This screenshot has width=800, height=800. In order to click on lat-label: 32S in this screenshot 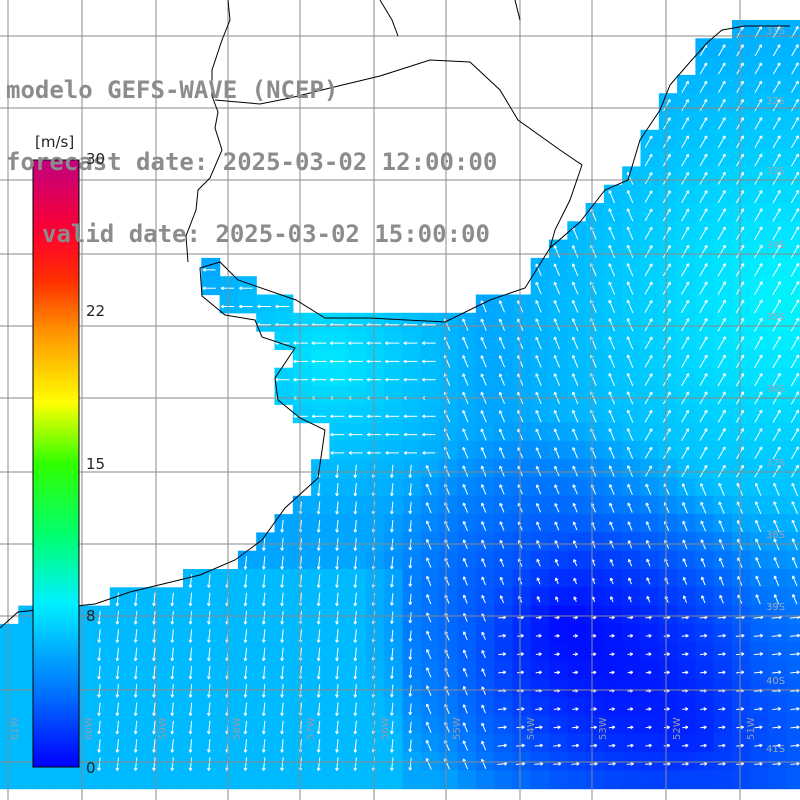, I will do `click(776, 101)`.